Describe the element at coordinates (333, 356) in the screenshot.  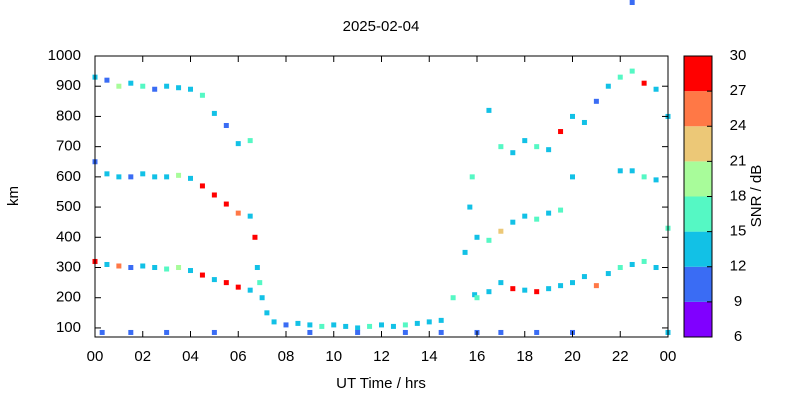
I see `x-tick-label: 10` at that location.